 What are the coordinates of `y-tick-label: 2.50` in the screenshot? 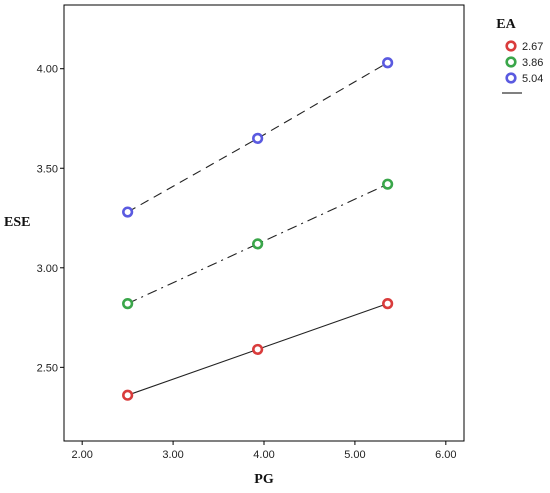 It's located at (47, 368).